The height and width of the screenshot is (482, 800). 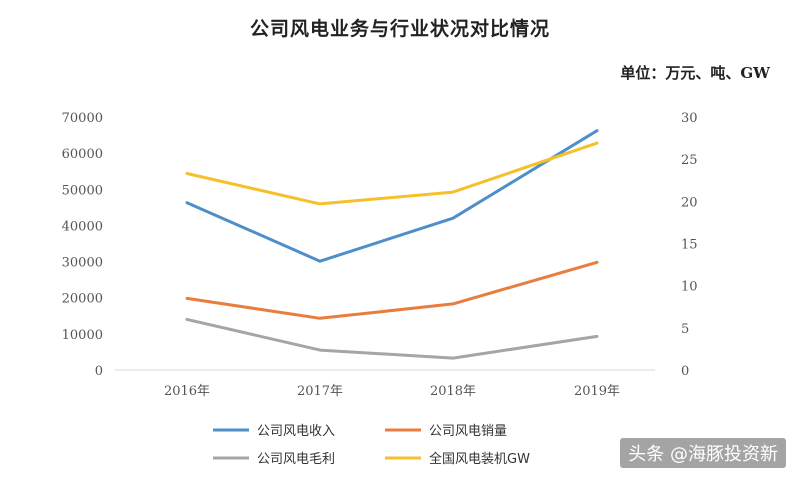 What do you see at coordinates (296, 459) in the screenshot?
I see `legend-label: 公司风电毛利` at bounding box center [296, 459].